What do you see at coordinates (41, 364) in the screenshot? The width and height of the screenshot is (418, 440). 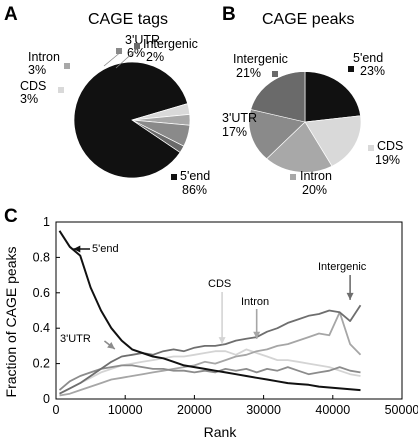 I see `y-tick-label: 0.2` at bounding box center [41, 364].